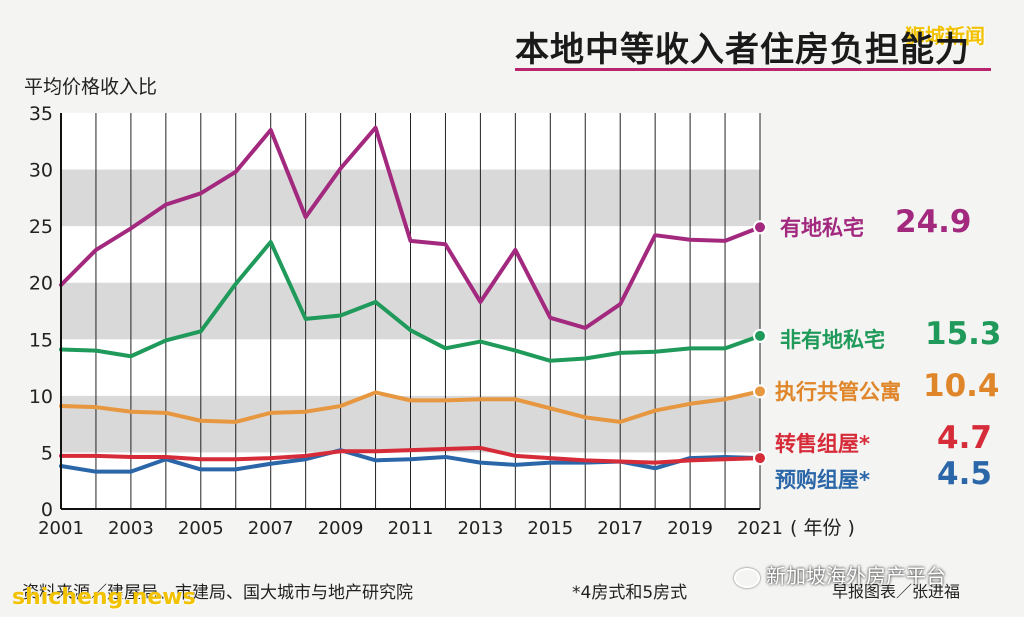 The image size is (1024, 617). What do you see at coordinates (201, 528) in the screenshot?
I see `x-tick-label: 2005` at bounding box center [201, 528].